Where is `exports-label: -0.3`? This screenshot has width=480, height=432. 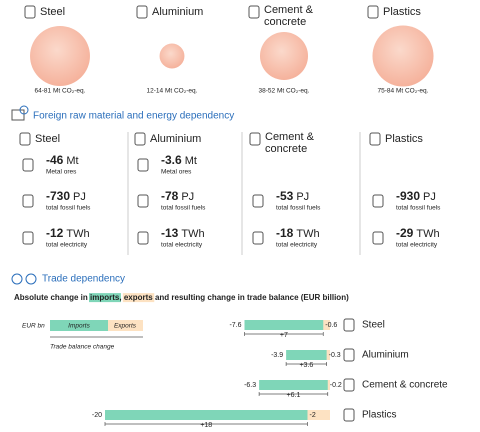 exports-label: -0.3 is located at coordinates (335, 355).